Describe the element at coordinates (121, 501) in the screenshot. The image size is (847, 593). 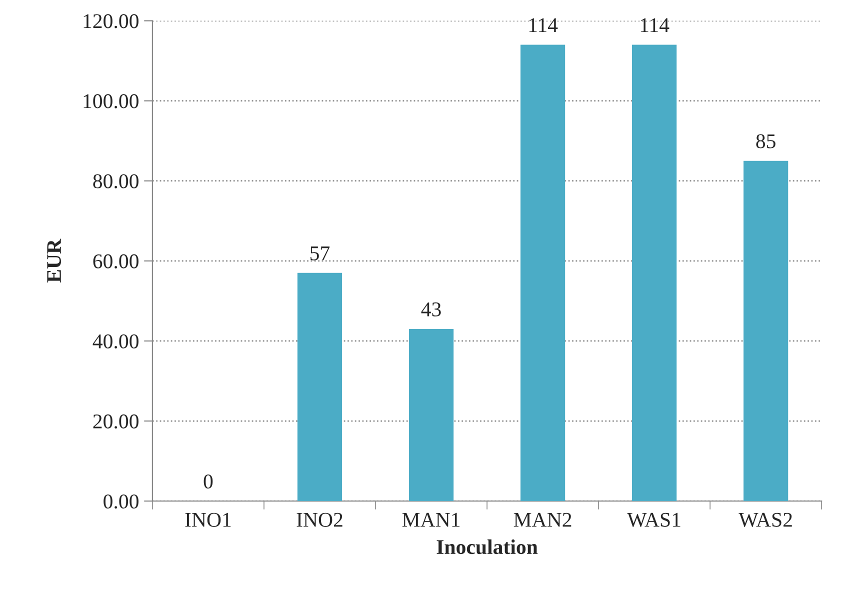
I see `y-tick-label: 0.00` at that location.